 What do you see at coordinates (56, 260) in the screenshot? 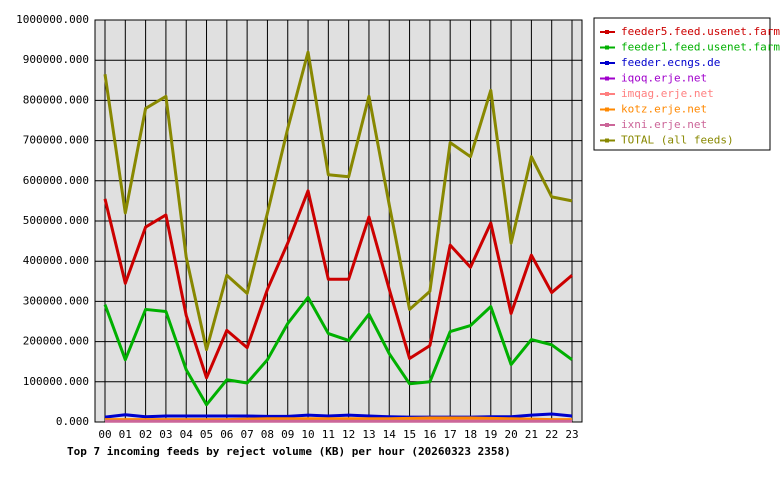
I see `y-tick-label: 400000.000` at bounding box center [56, 260].